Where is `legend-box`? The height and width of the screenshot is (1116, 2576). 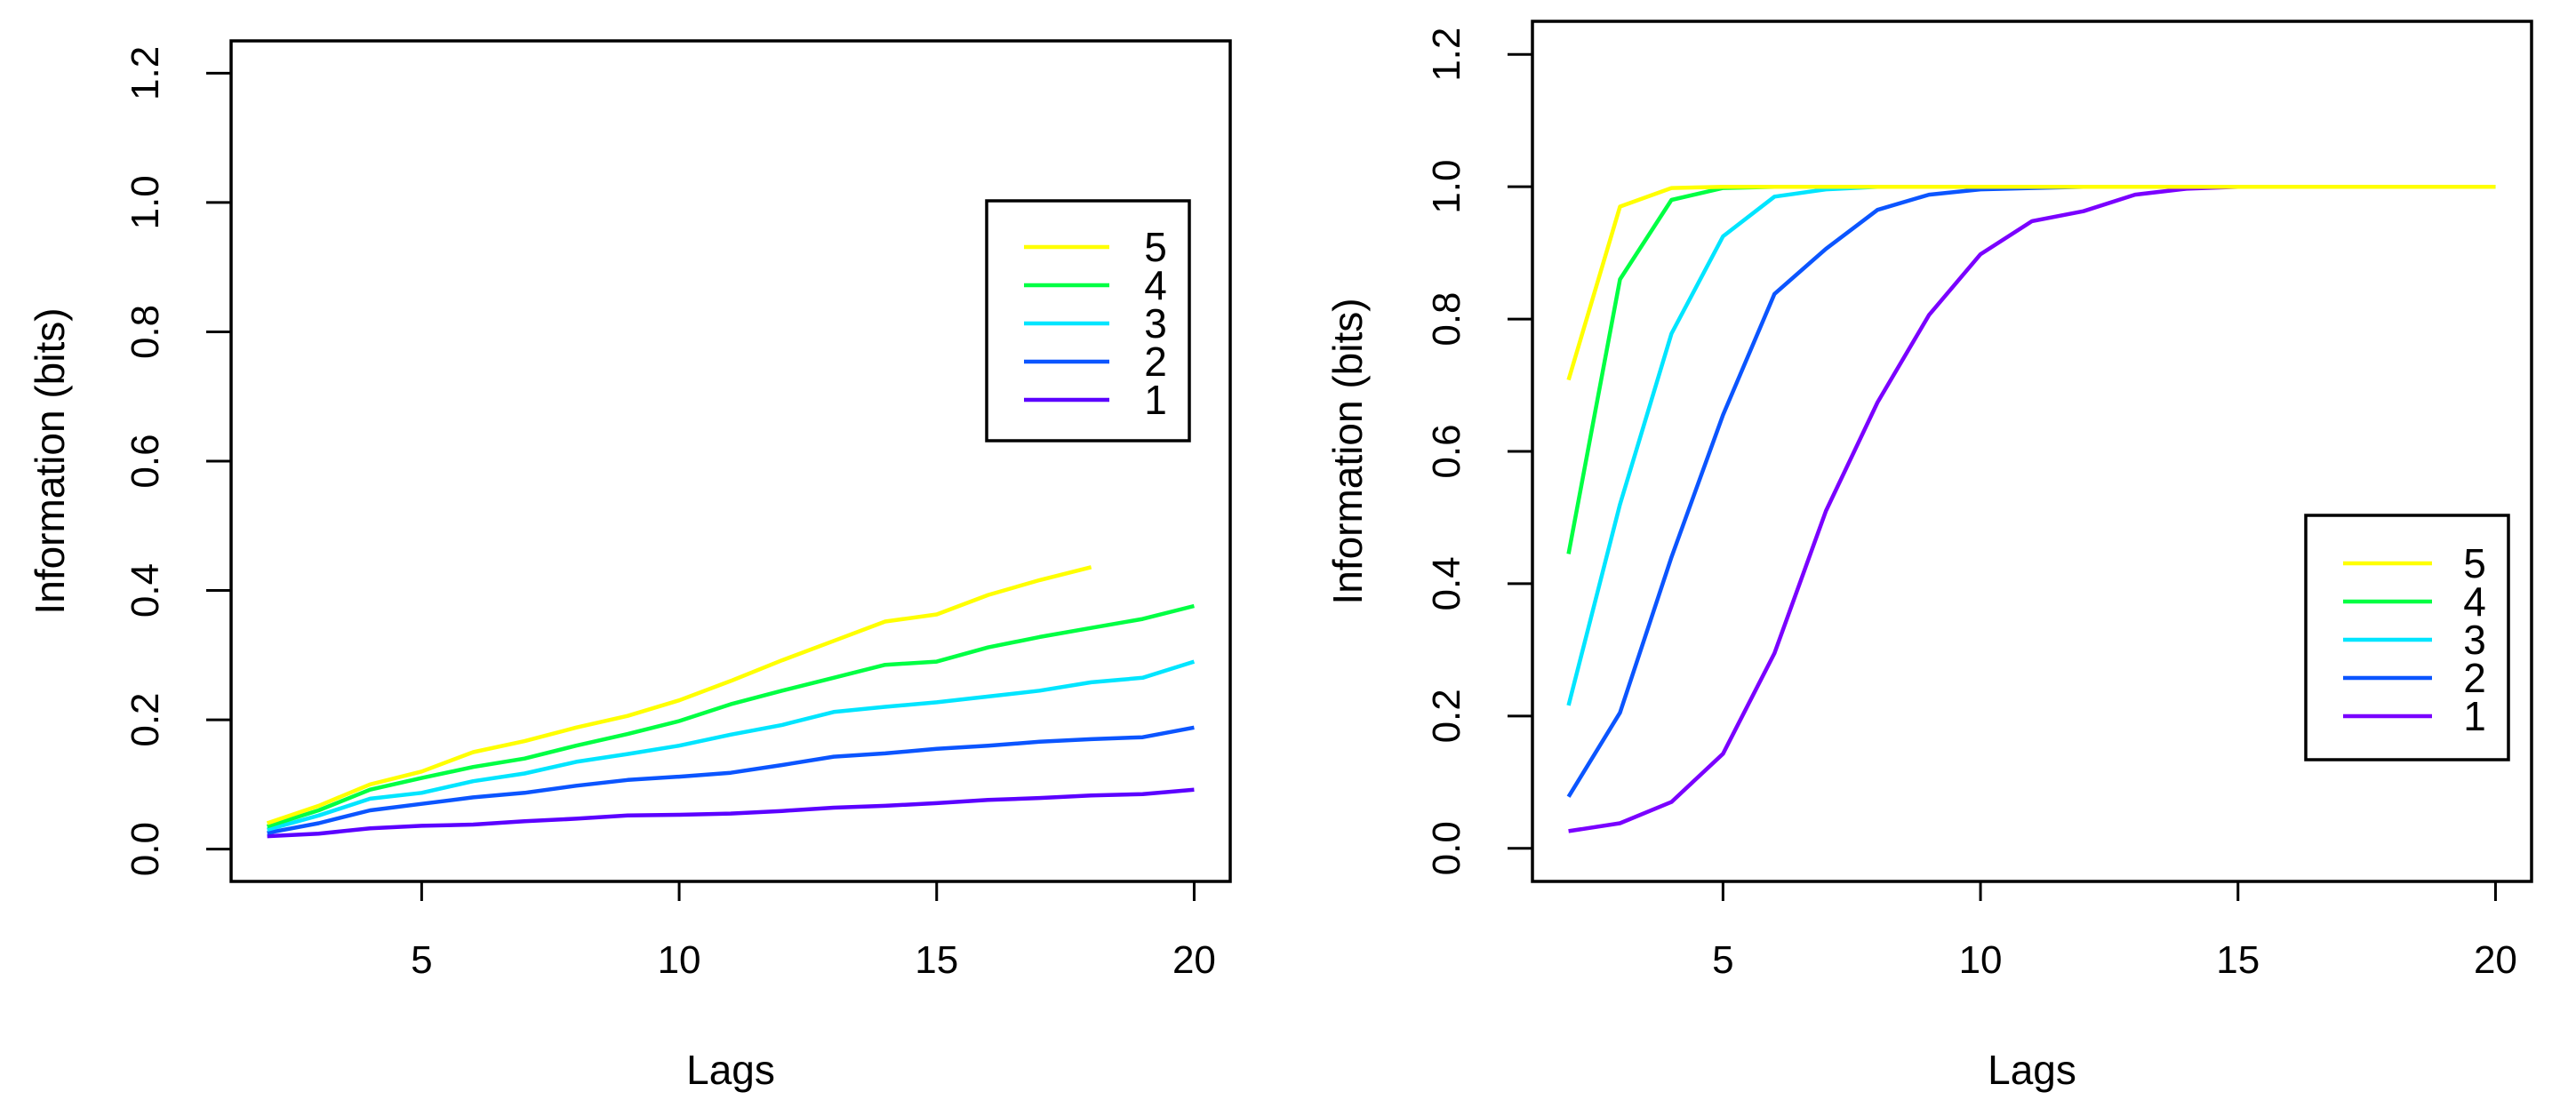
legend-box is located at coordinates (2407, 637).